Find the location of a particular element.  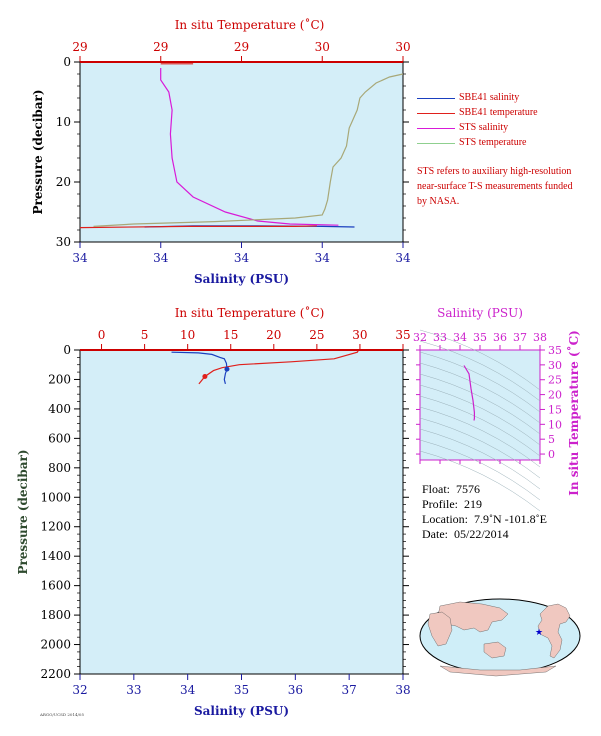

info-date: Date: 05/22/2014 is located at coordinates (484, 534).